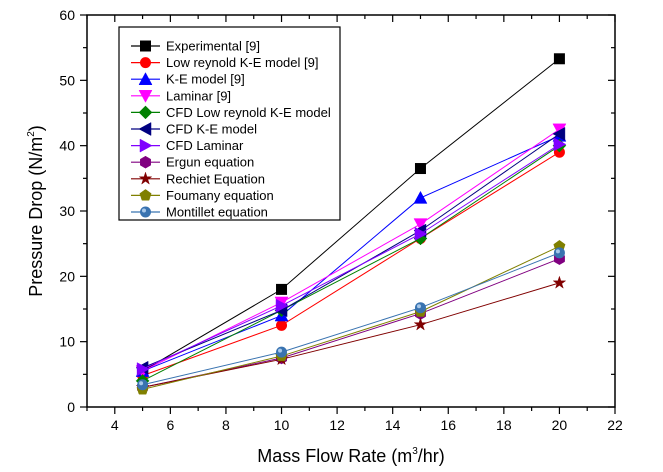 The image size is (663, 472). I want to click on legend-item: Foumany equation, so click(202, 195).